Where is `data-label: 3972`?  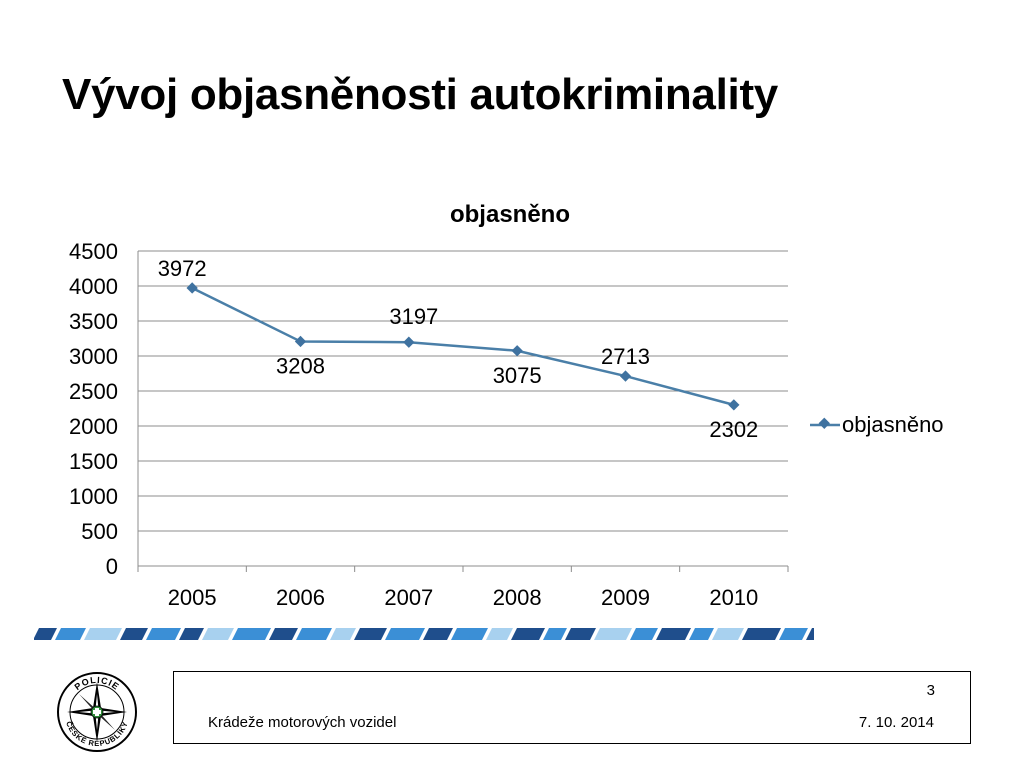 data-label: 3972 is located at coordinates (182, 268).